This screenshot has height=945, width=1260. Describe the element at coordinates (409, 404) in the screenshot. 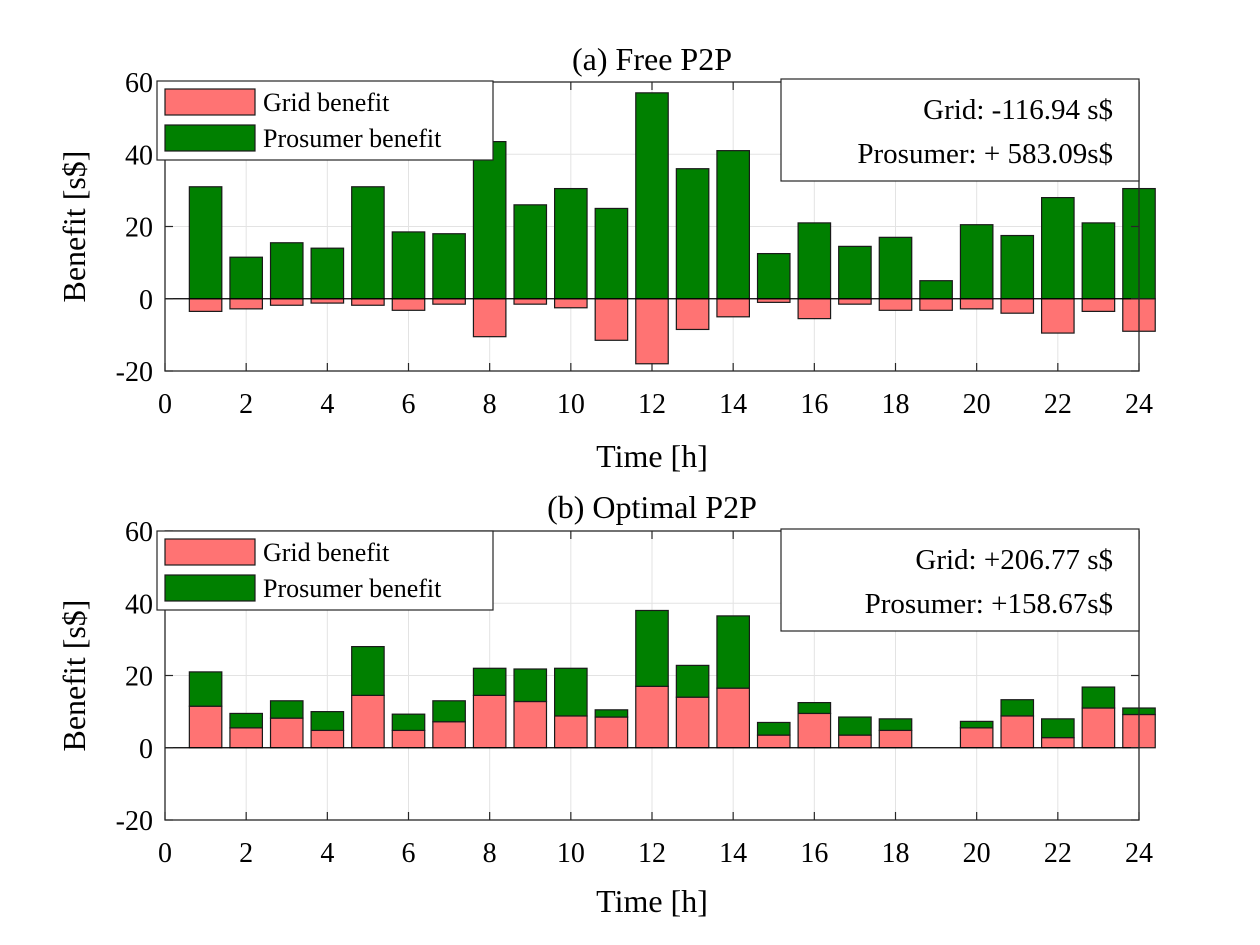

I see `x-tick-label: 6` at that location.